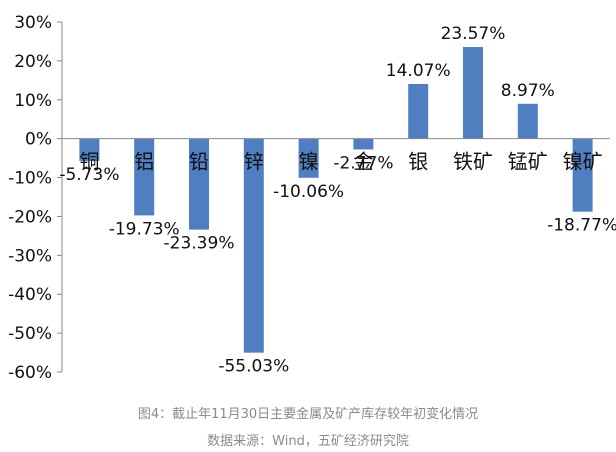  I want to click on category-label: 银, so click(418, 162).